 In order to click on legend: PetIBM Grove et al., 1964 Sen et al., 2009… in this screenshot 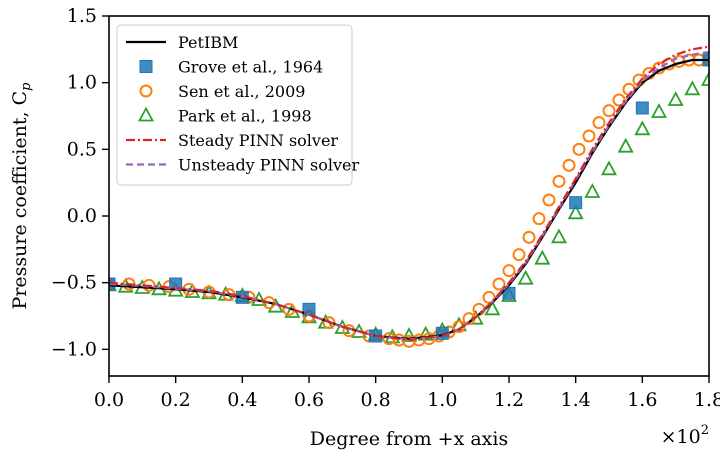, I will do `click(237, 105)`.